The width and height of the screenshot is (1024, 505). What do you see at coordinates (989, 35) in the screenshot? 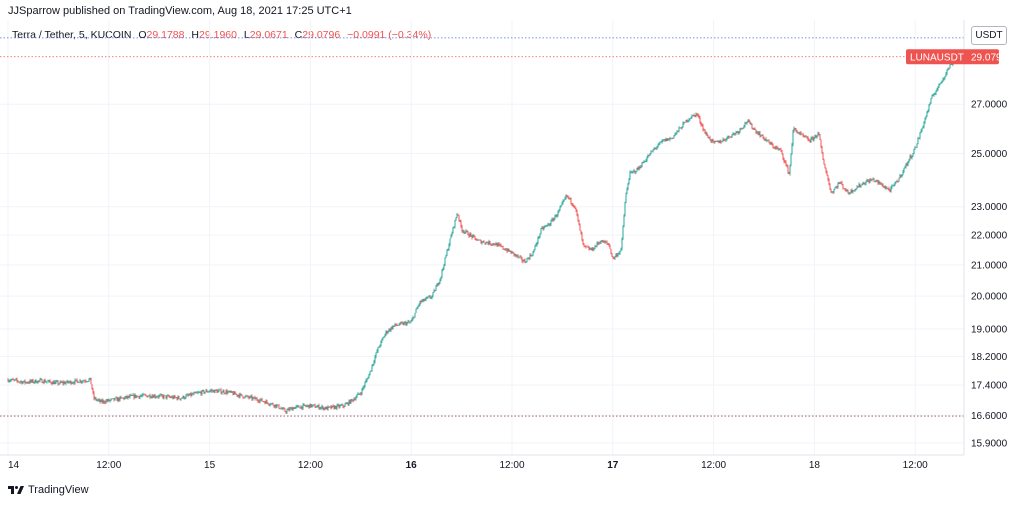
I see `currency-selector-button: USDT` at bounding box center [989, 35].